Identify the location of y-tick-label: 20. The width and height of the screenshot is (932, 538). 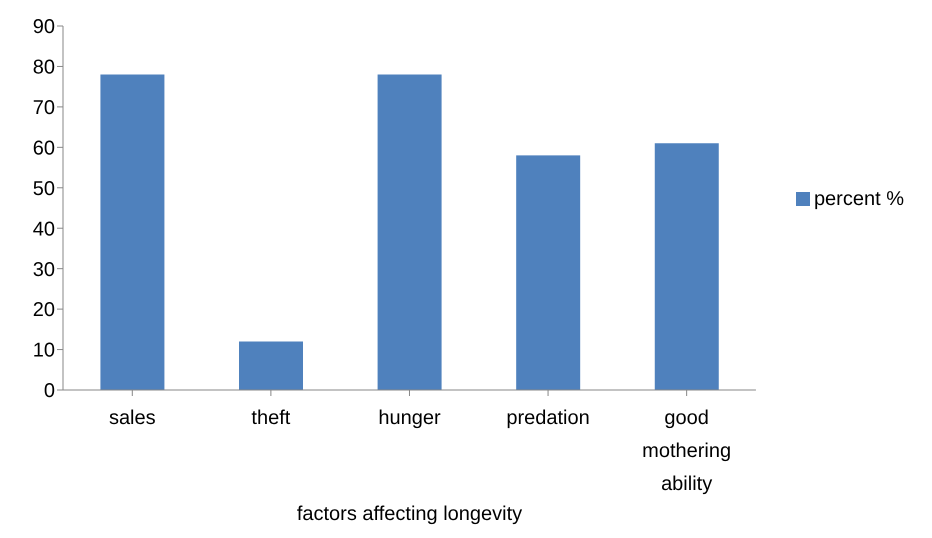
(43, 310).